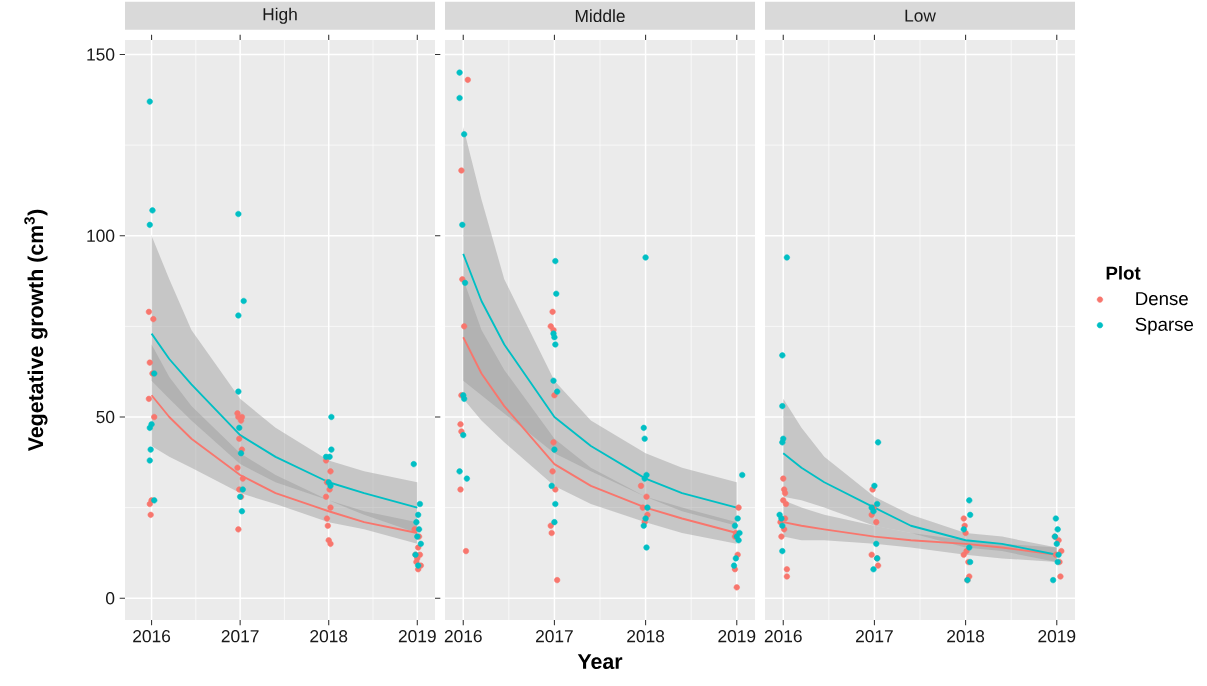 The height and width of the screenshot is (686, 1207). What do you see at coordinates (600, 16) in the screenshot?
I see `chart-title: Middle` at bounding box center [600, 16].